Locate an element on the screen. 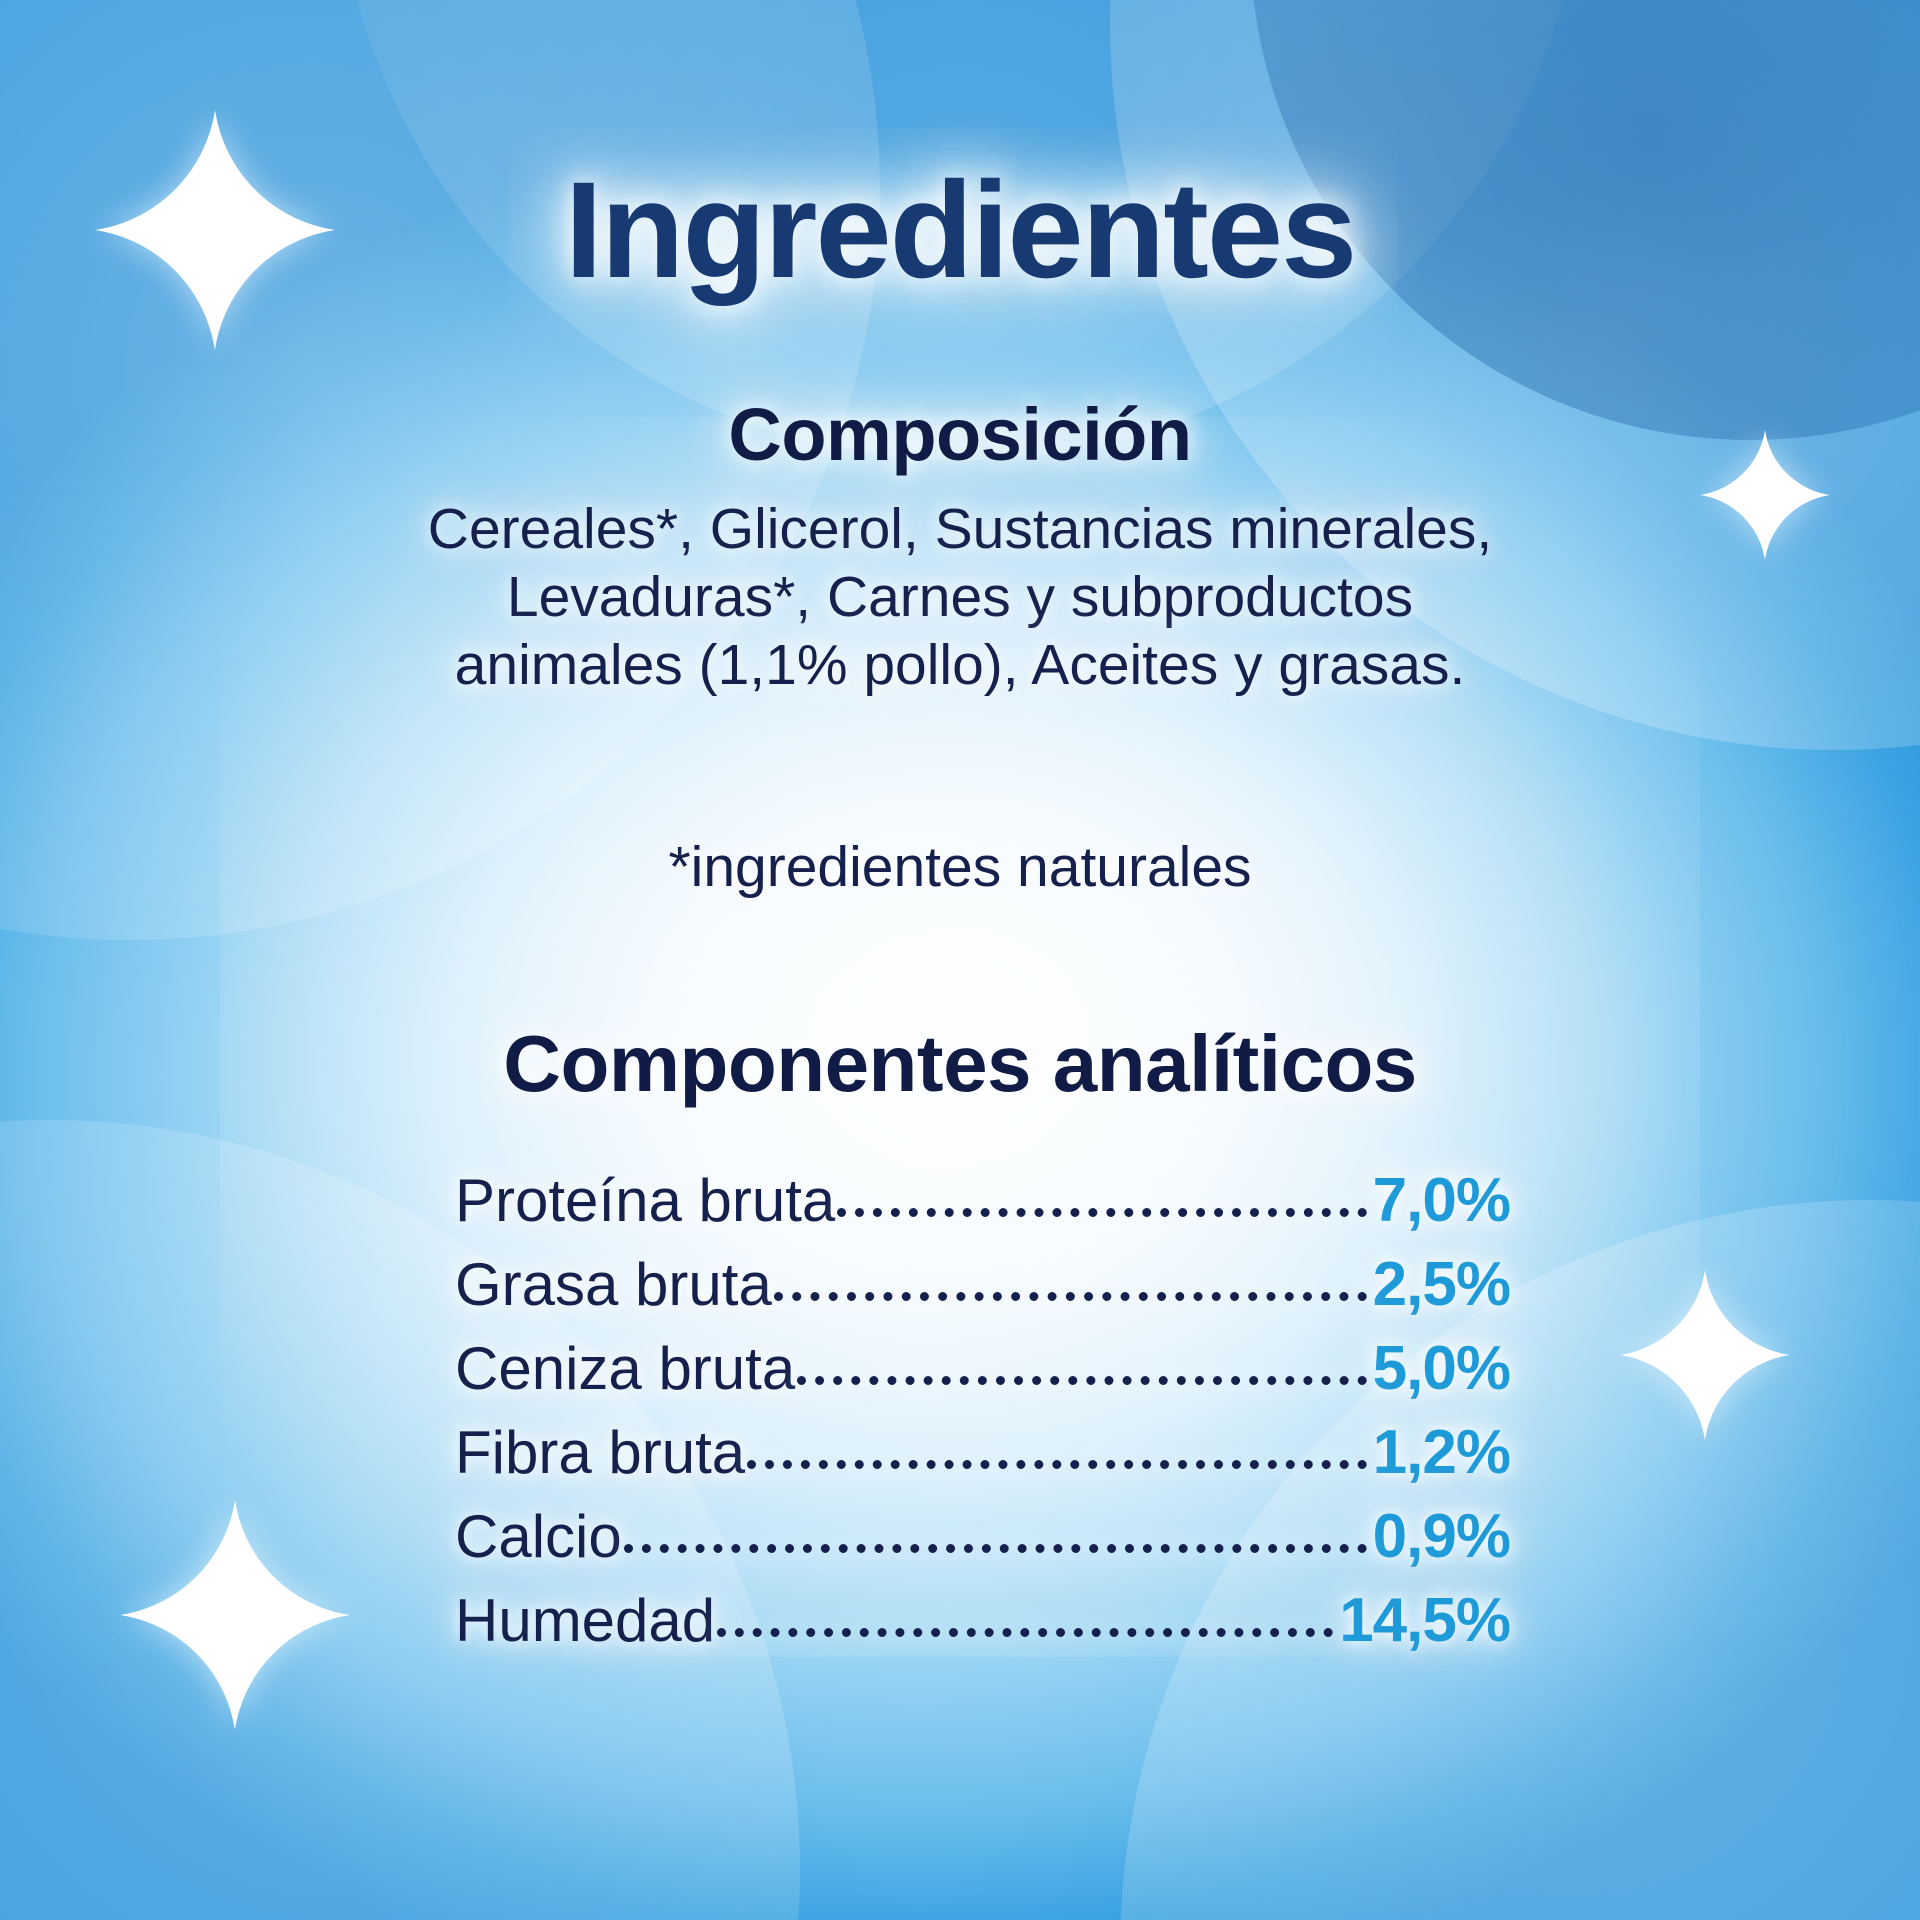 This screenshot has width=1920, height=1920. analytic-label: Grasa bruta is located at coordinates (613, 1284).